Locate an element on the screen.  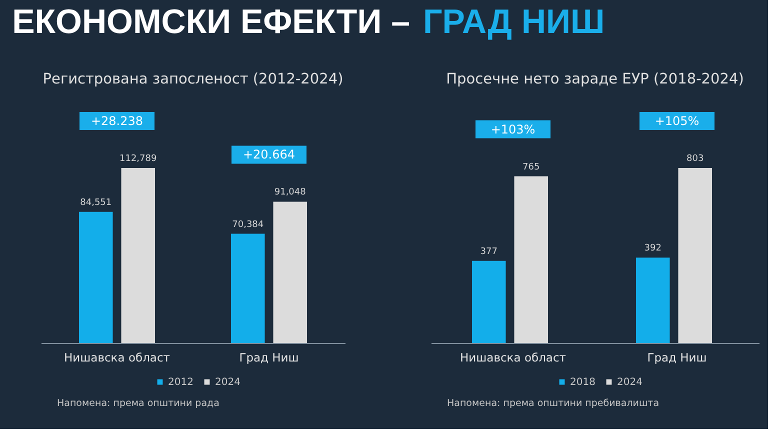
data-label: 765 is located at coordinates (531, 167).